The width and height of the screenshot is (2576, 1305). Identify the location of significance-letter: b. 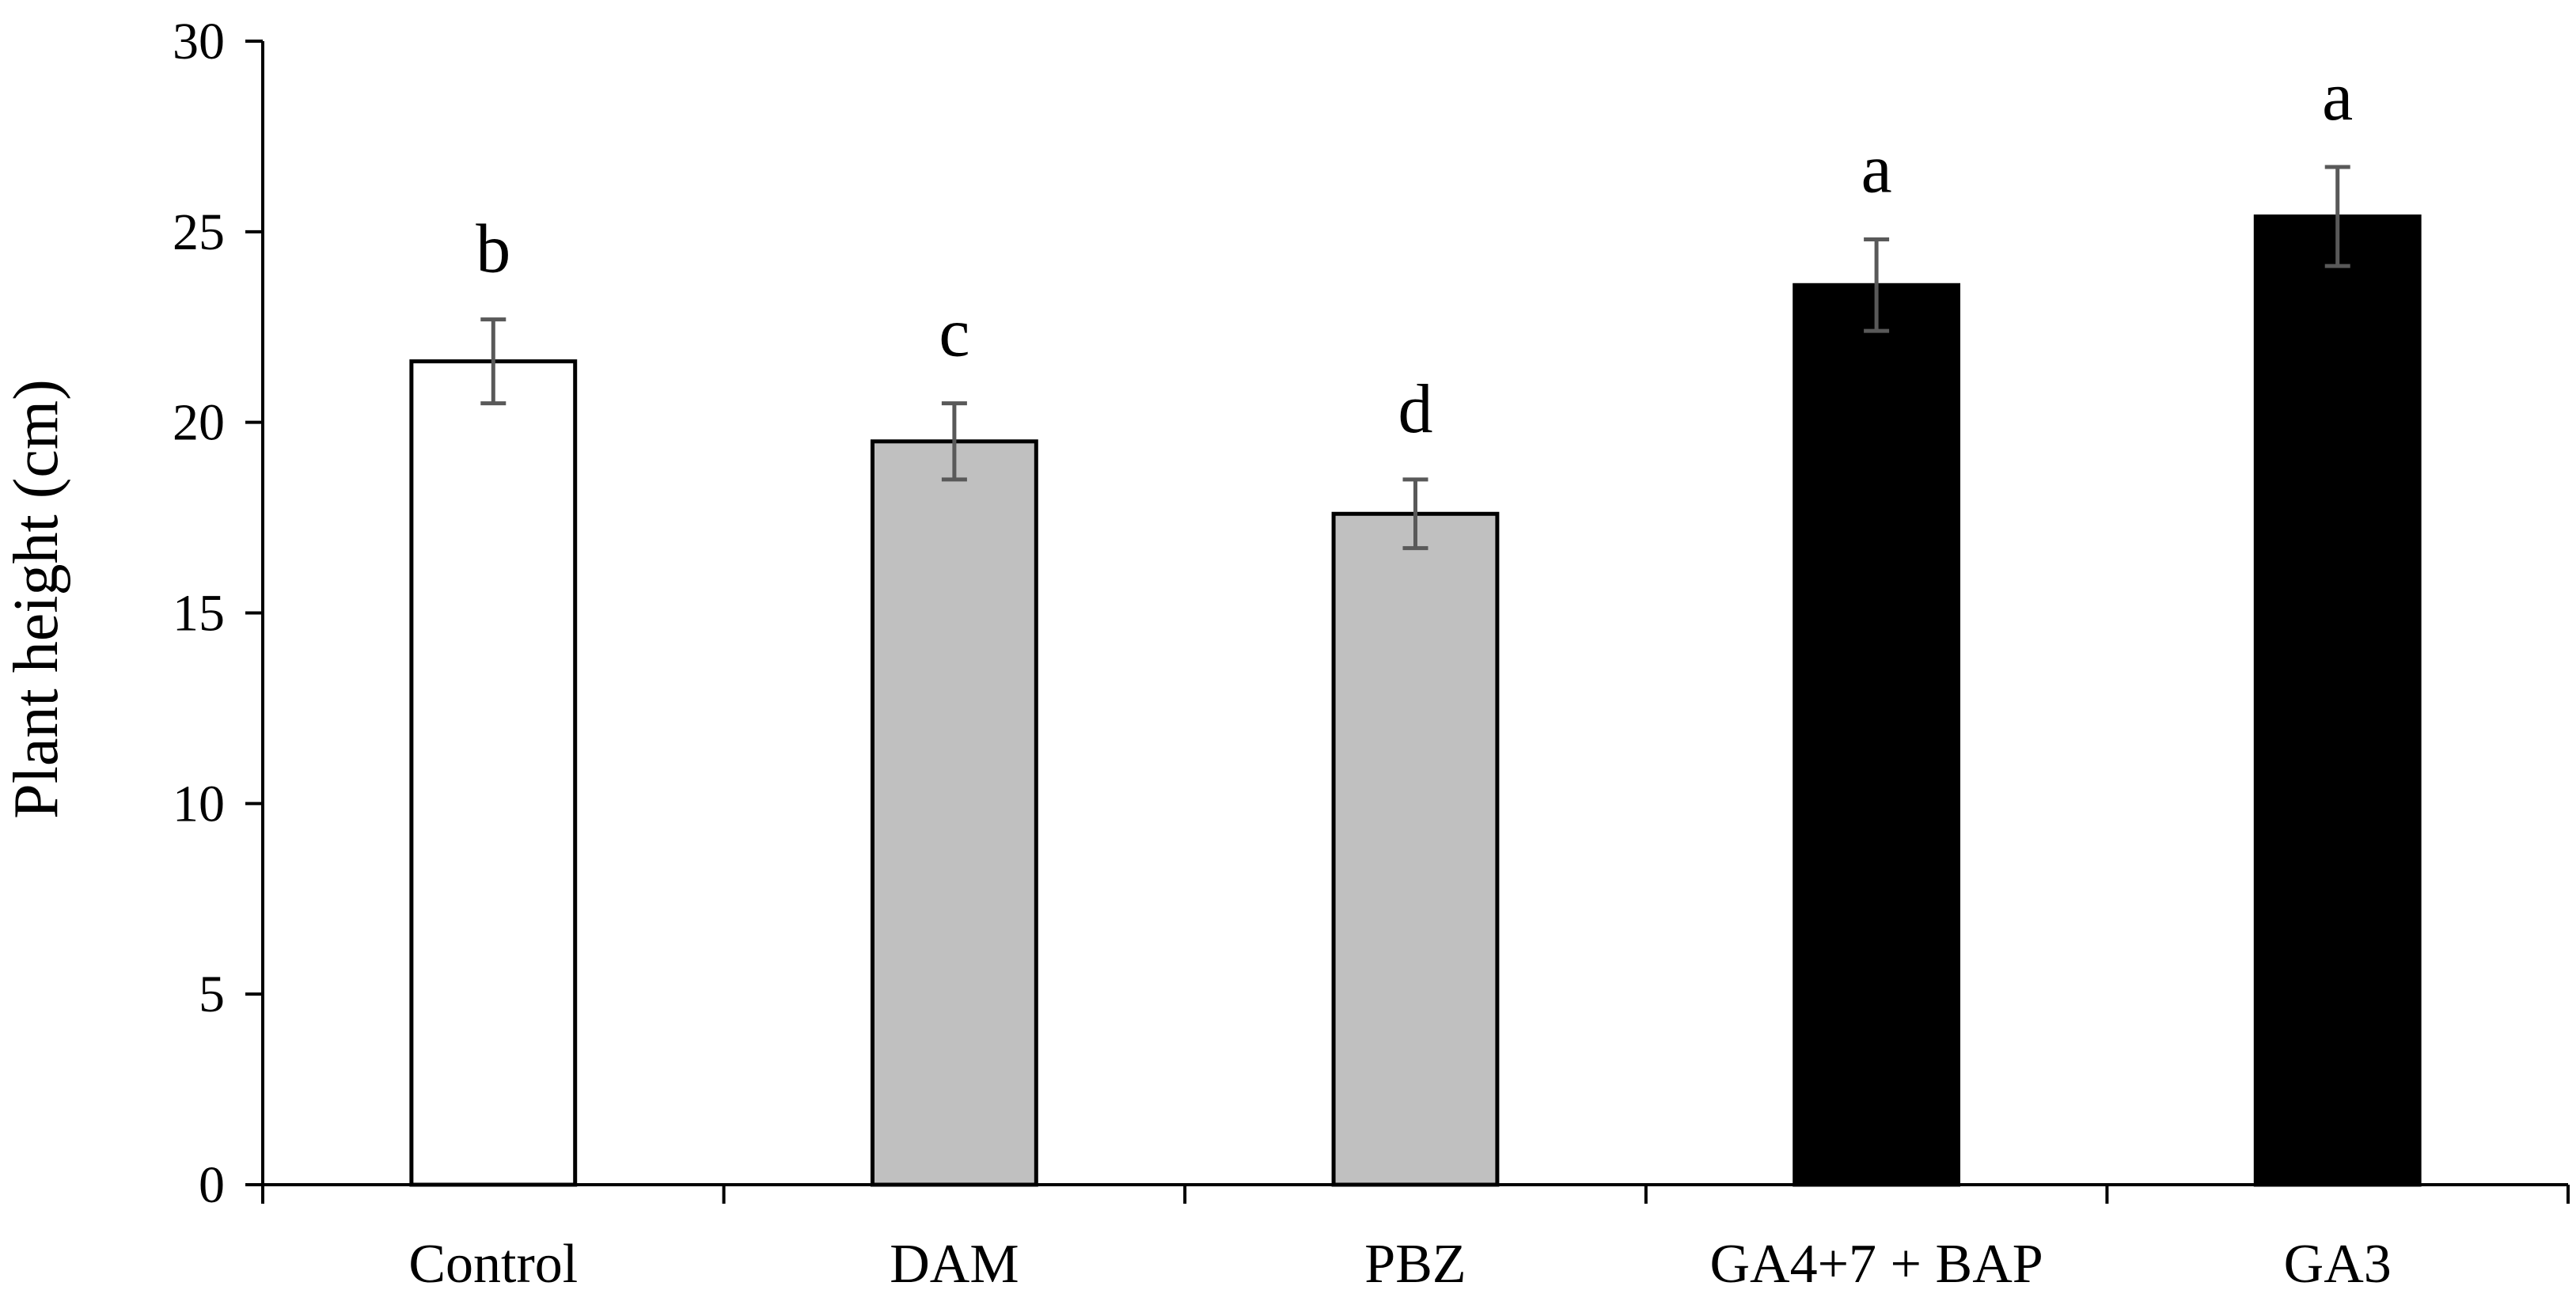
(493, 249).